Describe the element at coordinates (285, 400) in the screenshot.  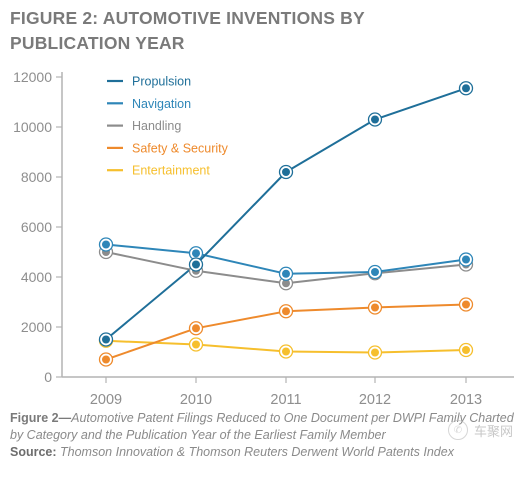
I see `x-tick-label: 2011` at that location.